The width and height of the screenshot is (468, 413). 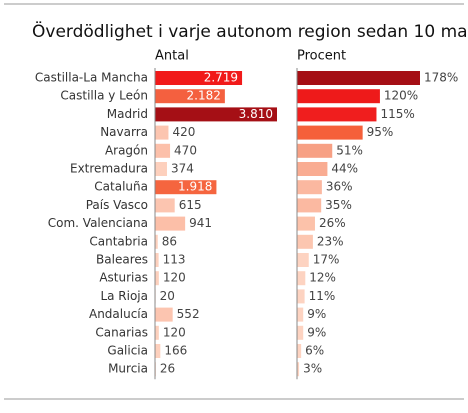 What do you see at coordinates (321, 56) in the screenshot?
I see `panel-header: Procent` at bounding box center [321, 56].